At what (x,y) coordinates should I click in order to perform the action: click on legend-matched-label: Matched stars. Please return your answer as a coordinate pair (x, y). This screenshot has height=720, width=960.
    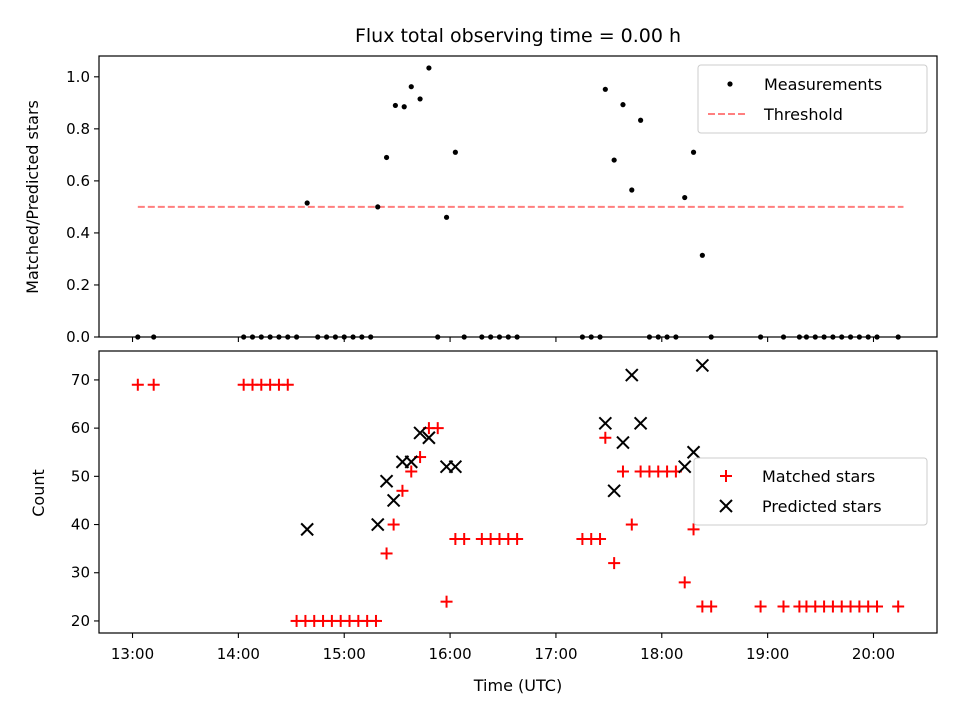
    Looking at the image, I should click on (818, 476).